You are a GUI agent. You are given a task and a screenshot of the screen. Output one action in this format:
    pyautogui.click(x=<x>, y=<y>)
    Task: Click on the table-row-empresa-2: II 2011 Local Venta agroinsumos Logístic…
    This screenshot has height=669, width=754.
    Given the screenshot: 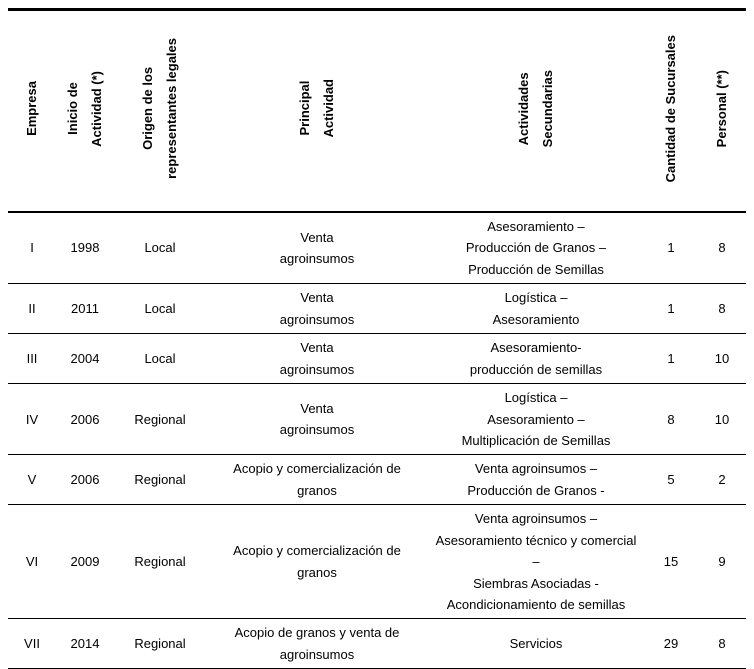 What is the action you would take?
    pyautogui.click(x=377, y=309)
    